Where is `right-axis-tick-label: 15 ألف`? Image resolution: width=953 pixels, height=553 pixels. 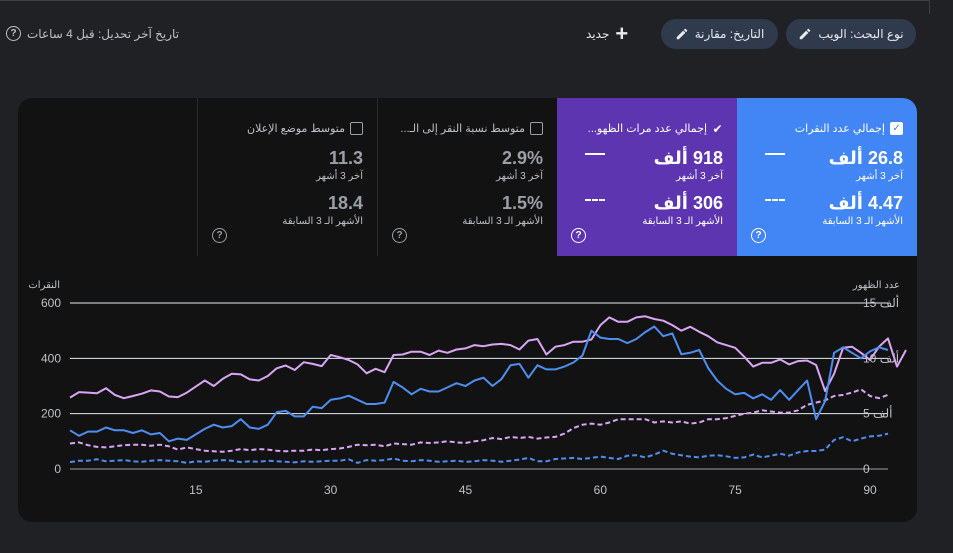 right-axis-tick-label: 15 ألف is located at coordinates (881, 302).